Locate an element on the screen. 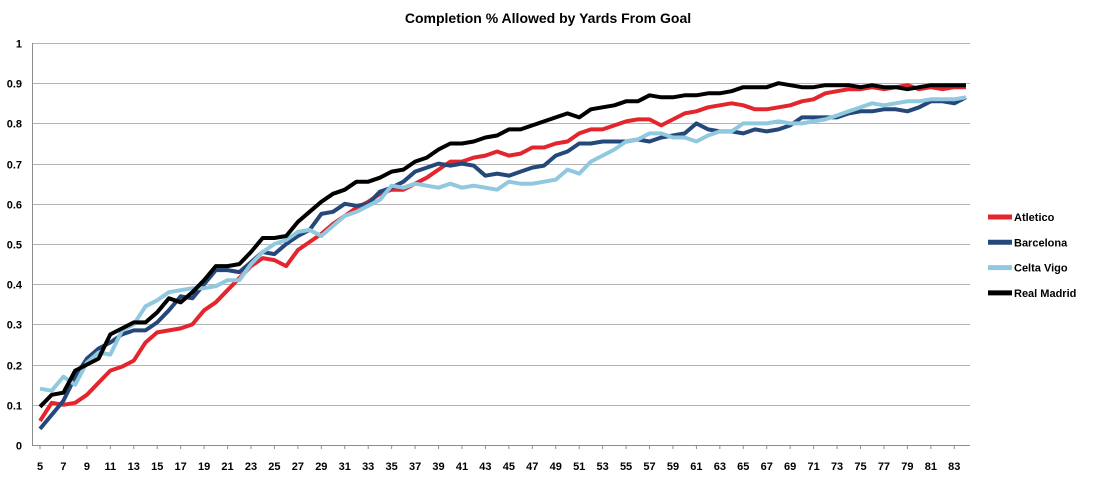  x-tick-label: 71 is located at coordinates (813, 467).